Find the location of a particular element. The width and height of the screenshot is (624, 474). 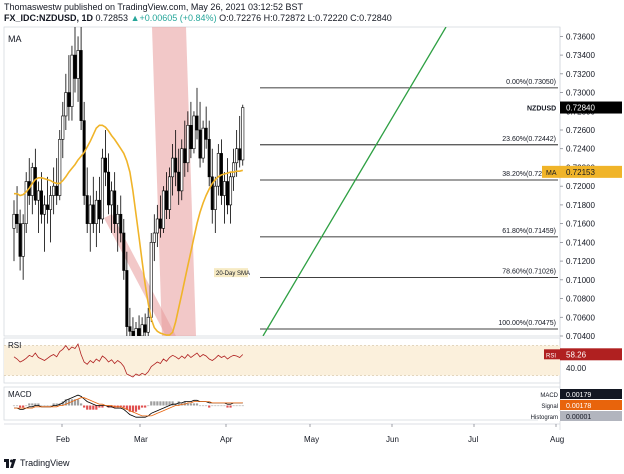

macd-pane-label: MACD is located at coordinates (20, 394).